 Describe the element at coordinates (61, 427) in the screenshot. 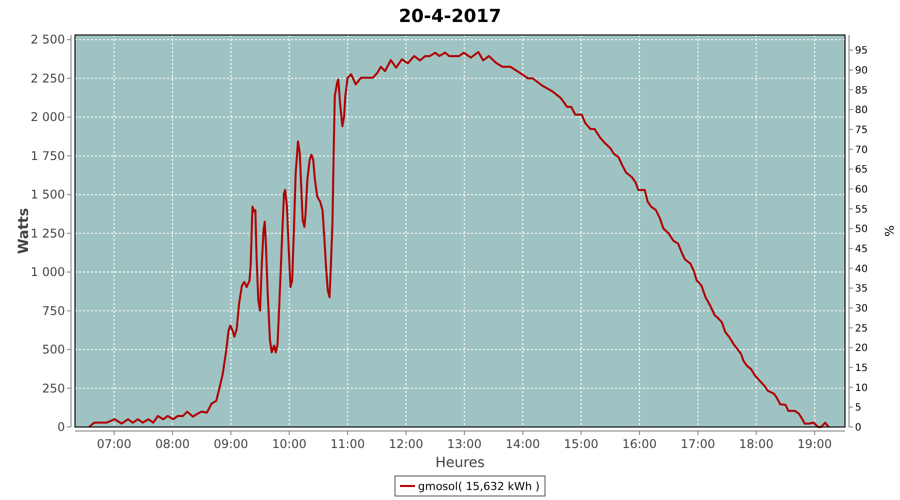

I see `y-tick-label: 0` at that location.